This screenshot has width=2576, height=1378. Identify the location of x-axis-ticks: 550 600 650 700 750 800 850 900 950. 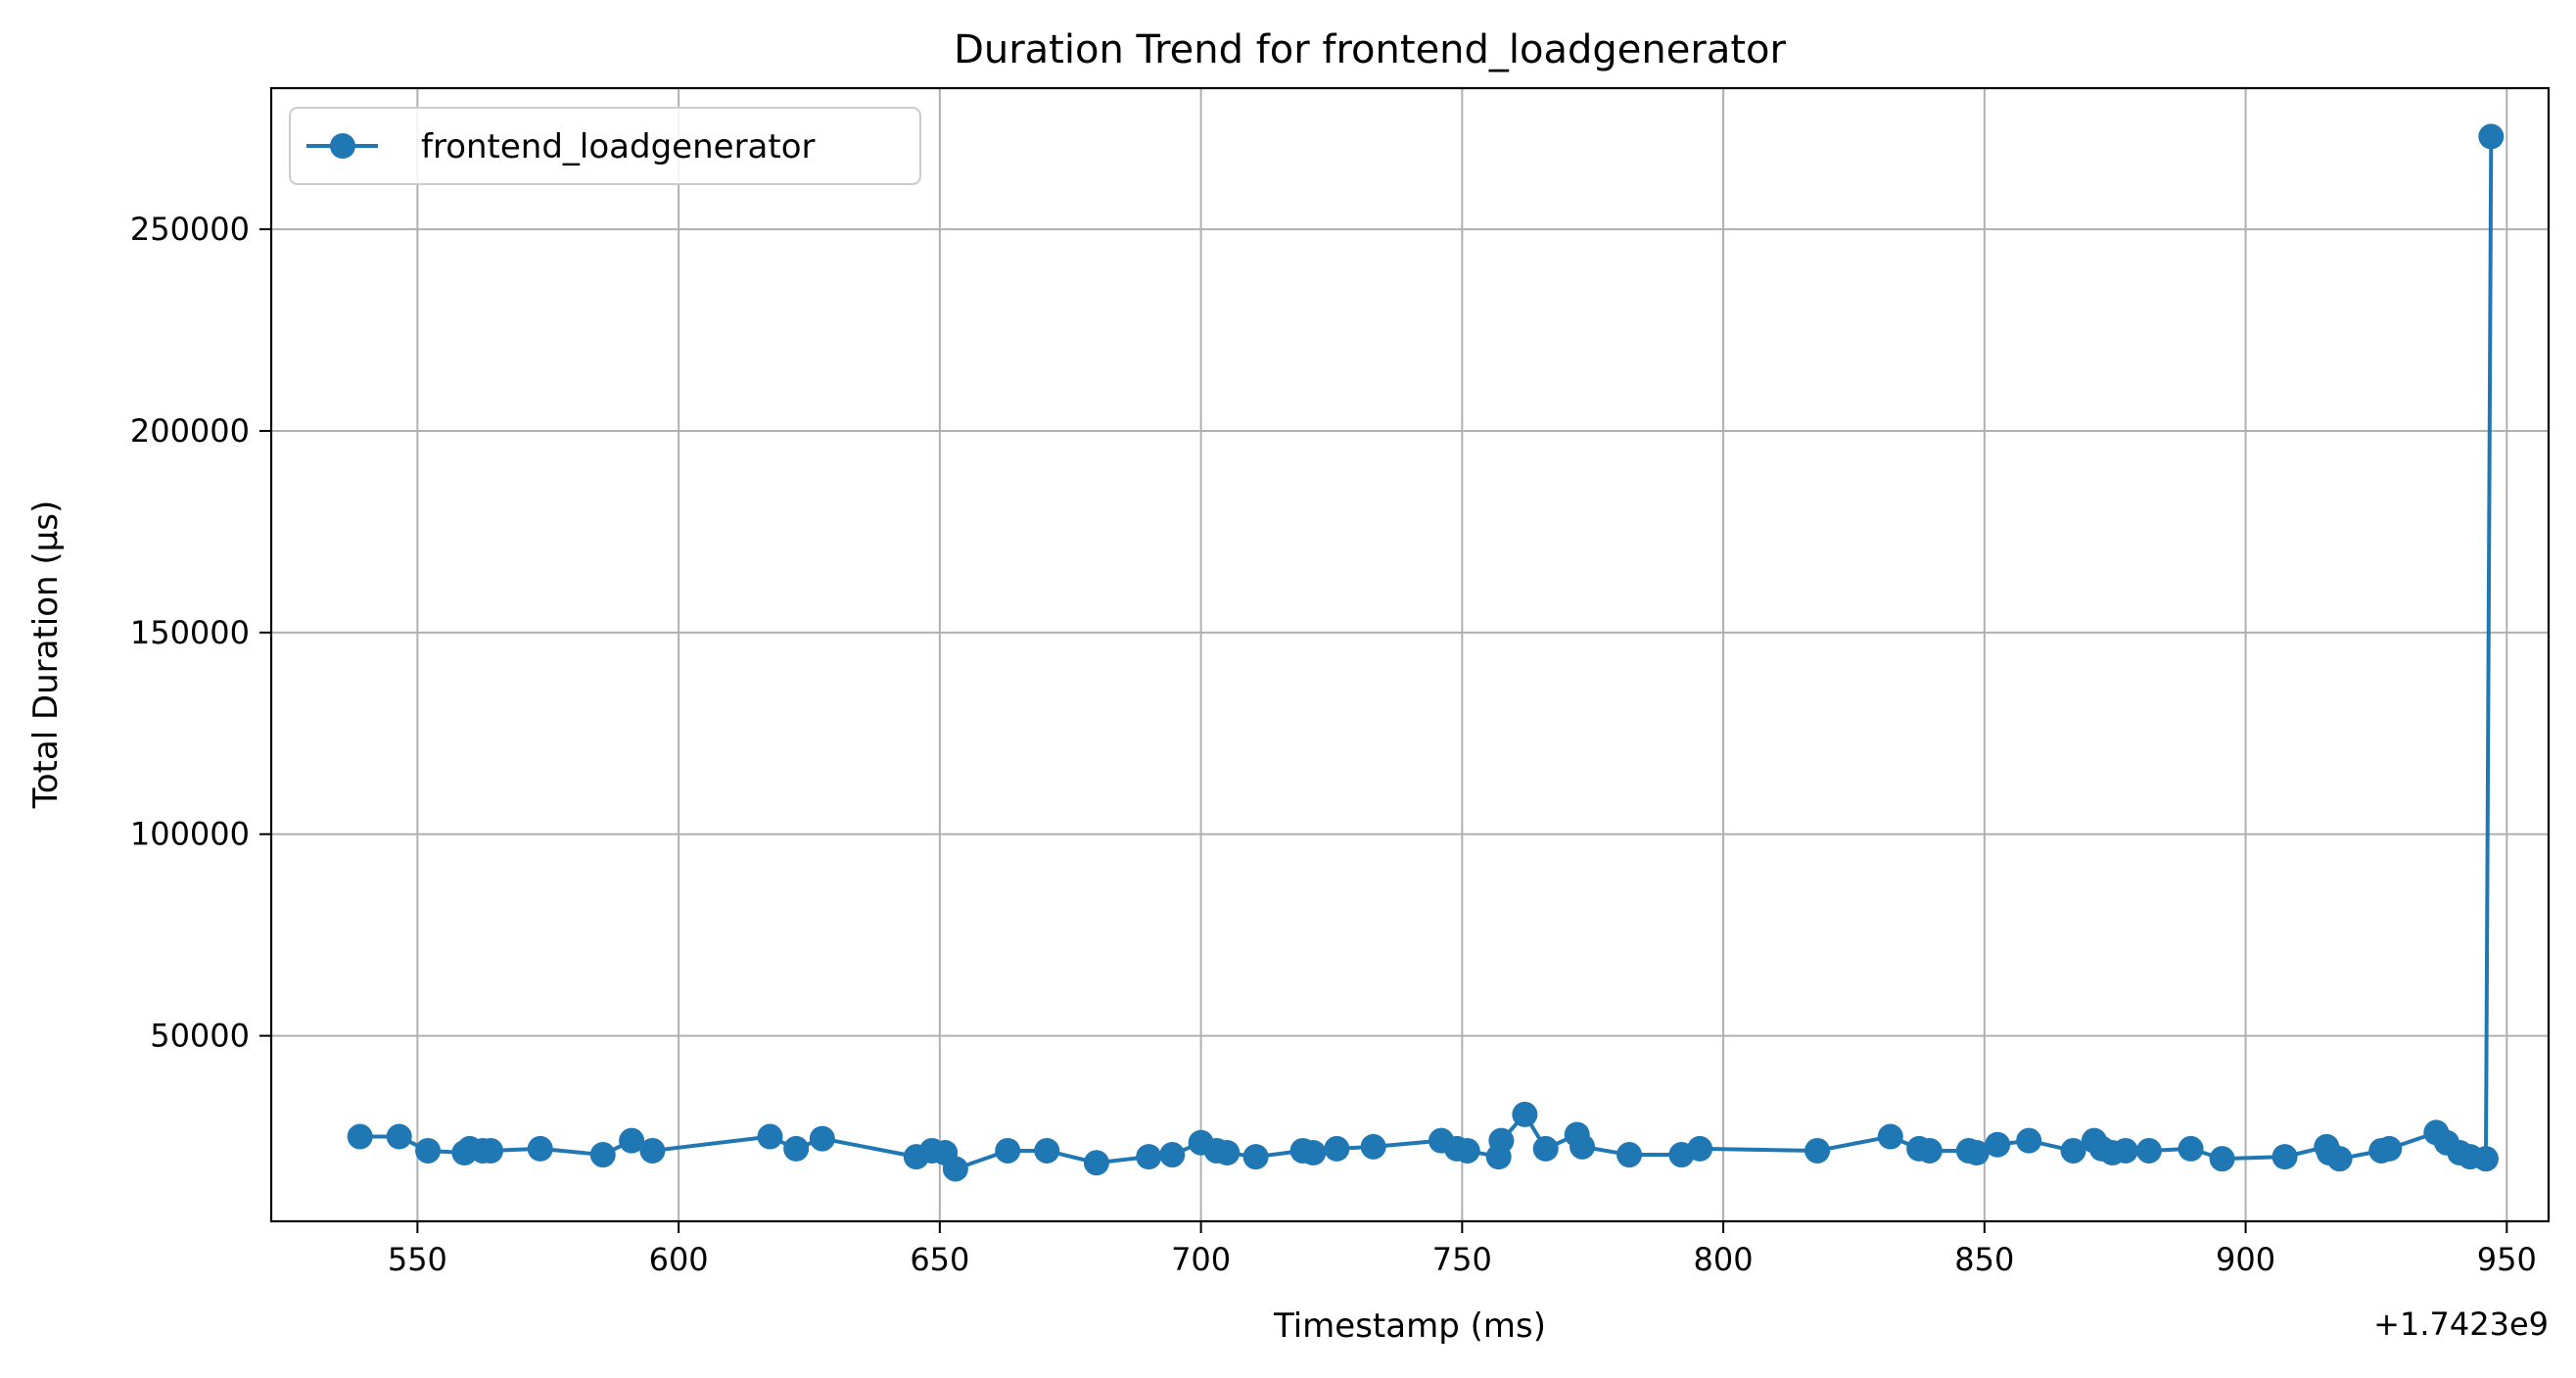
(1463, 1249).